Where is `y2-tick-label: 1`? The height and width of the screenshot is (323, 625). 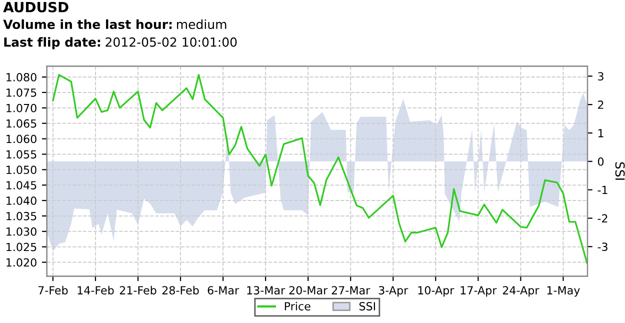
y2-tick-label: 1 is located at coordinates (601, 133).